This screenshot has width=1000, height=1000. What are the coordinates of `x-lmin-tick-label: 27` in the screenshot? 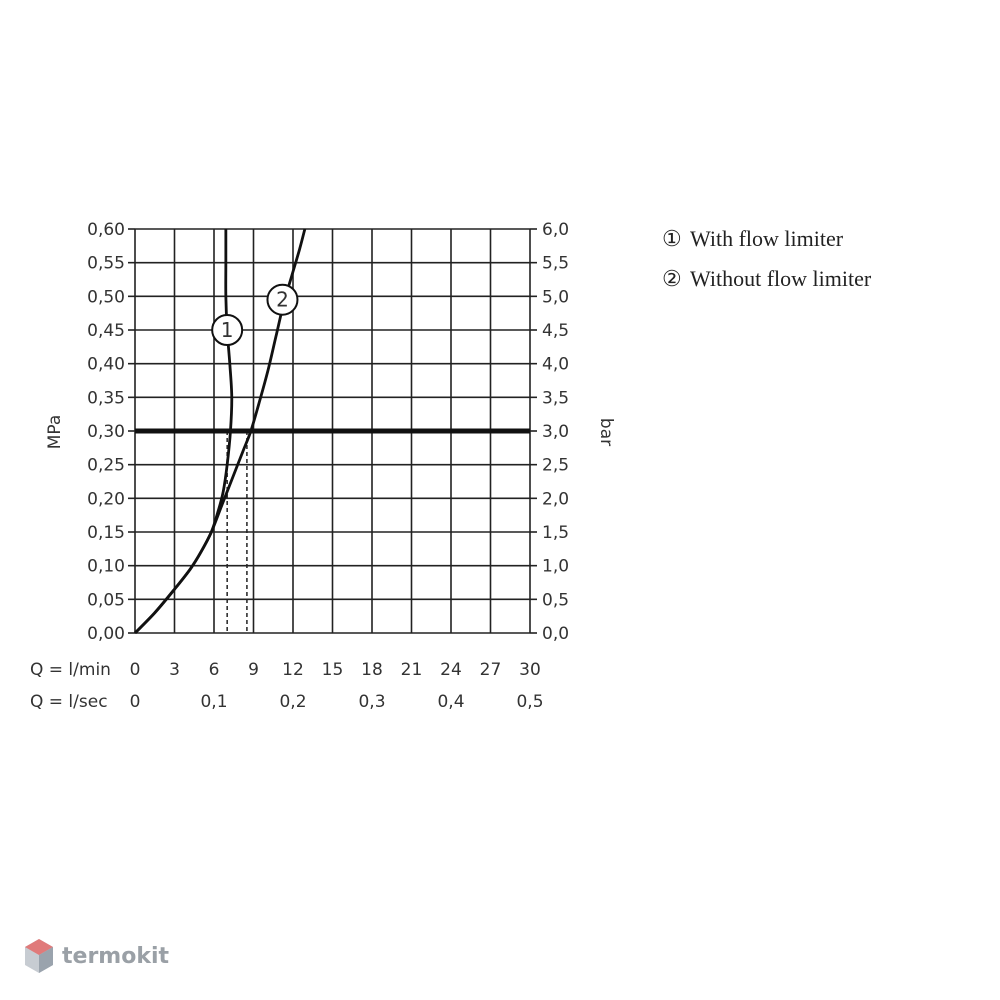 It's located at (491, 670).